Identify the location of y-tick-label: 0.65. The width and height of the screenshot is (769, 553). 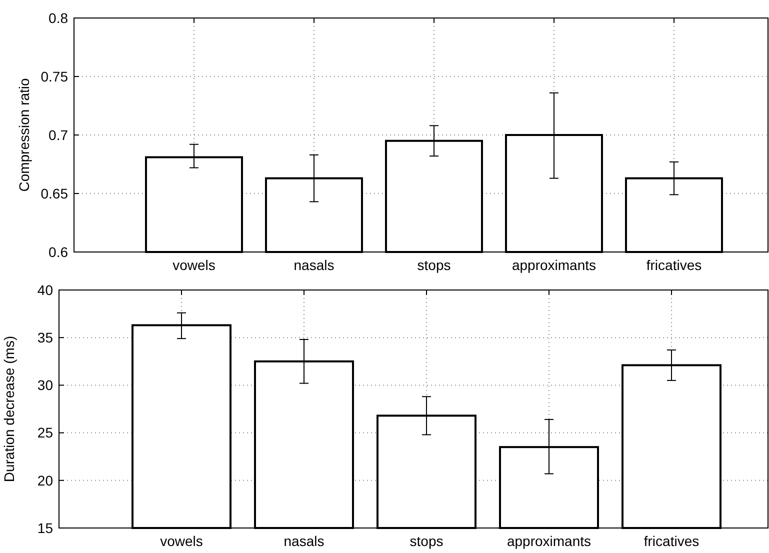
(54, 193).